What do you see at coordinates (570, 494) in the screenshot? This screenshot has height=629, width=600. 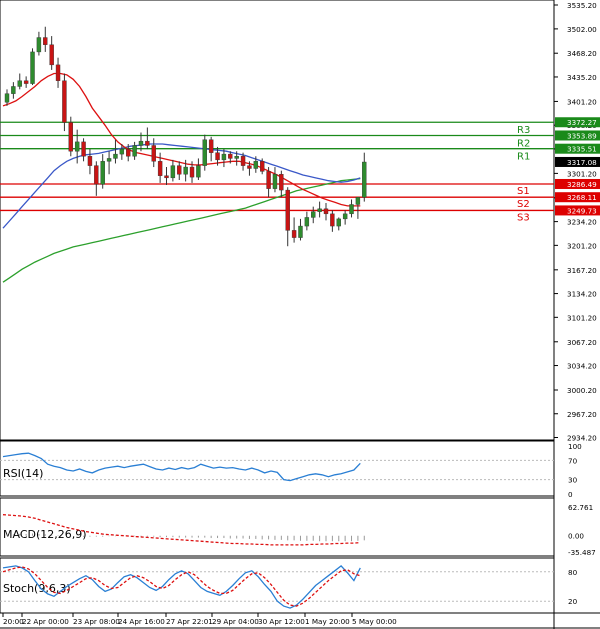 I see `rsi-tick-label: 0` at bounding box center [570, 494].